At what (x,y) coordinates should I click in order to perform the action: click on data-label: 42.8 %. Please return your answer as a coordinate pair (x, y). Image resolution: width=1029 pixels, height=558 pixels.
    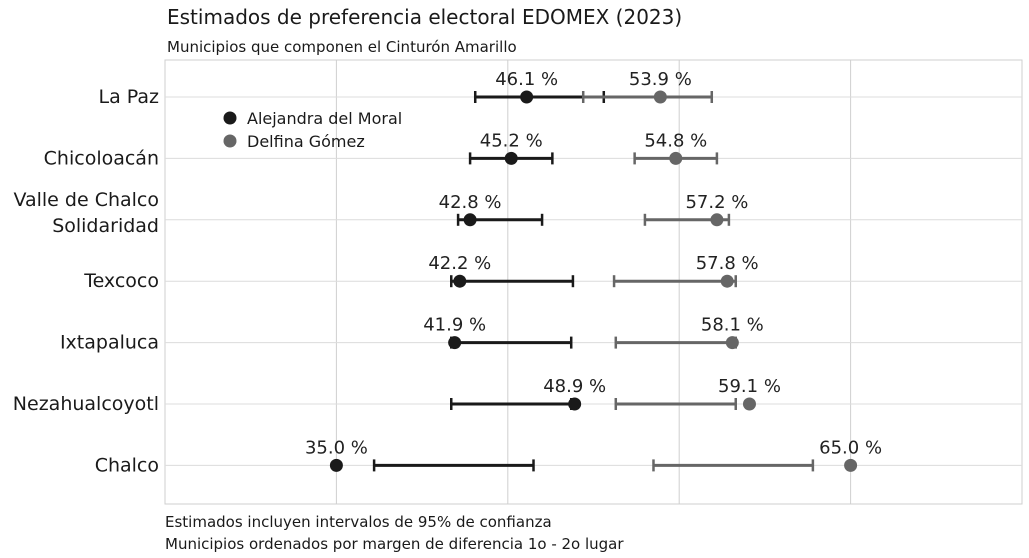
    Looking at the image, I should click on (470, 202).